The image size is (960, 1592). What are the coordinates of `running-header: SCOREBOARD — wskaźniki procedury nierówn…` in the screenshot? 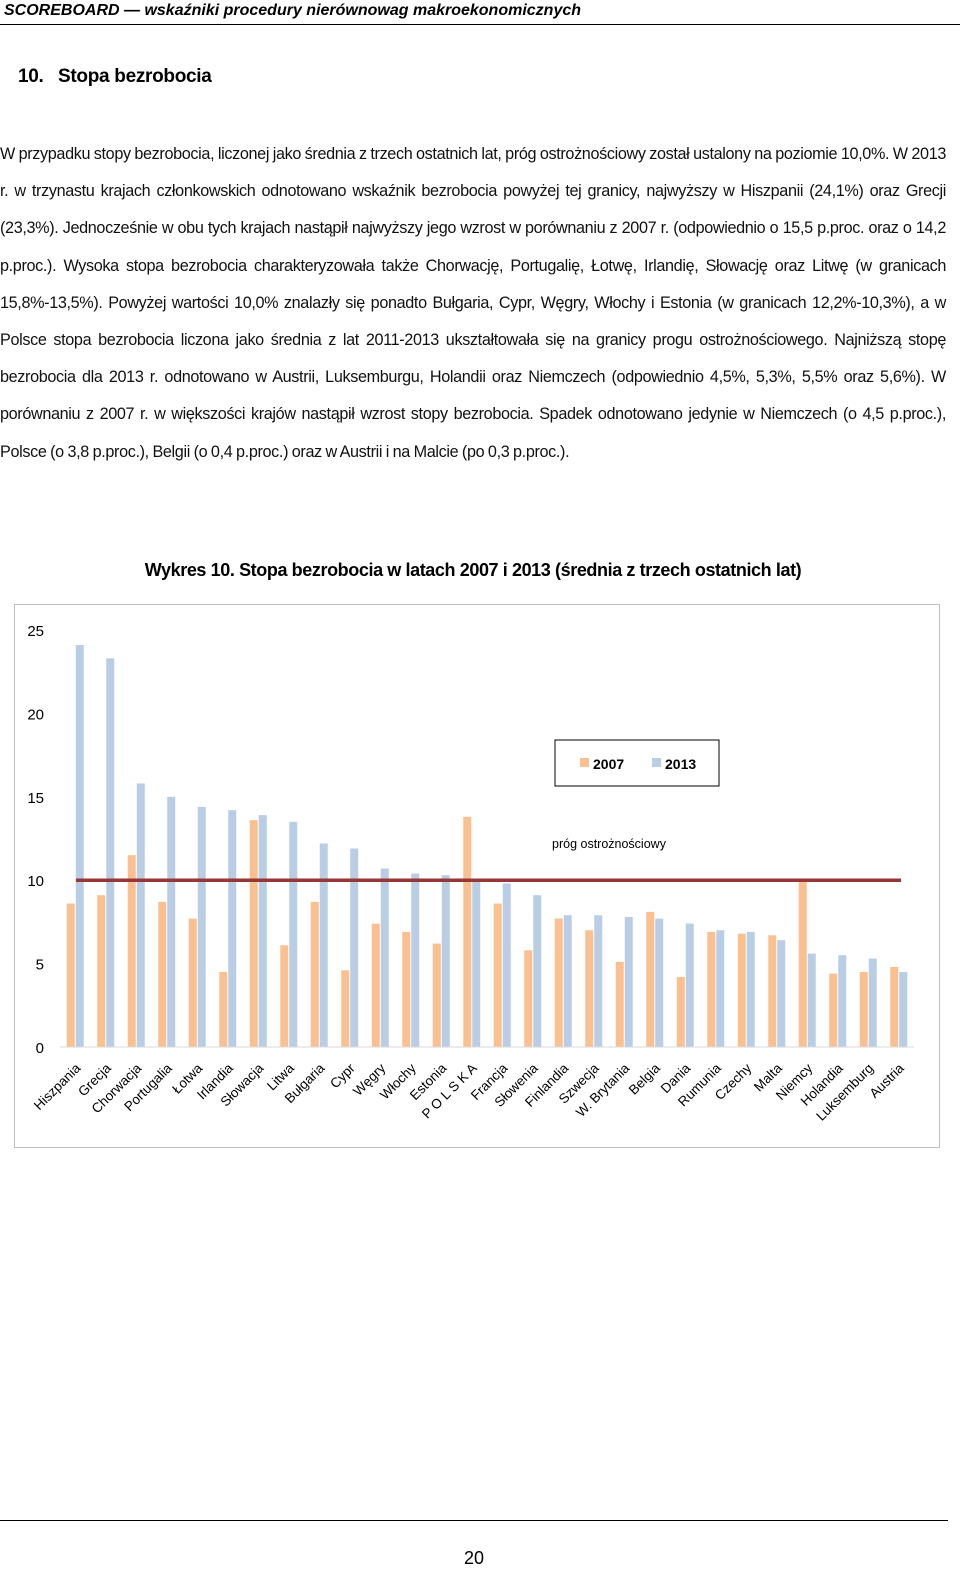 It's located at (480, 13).